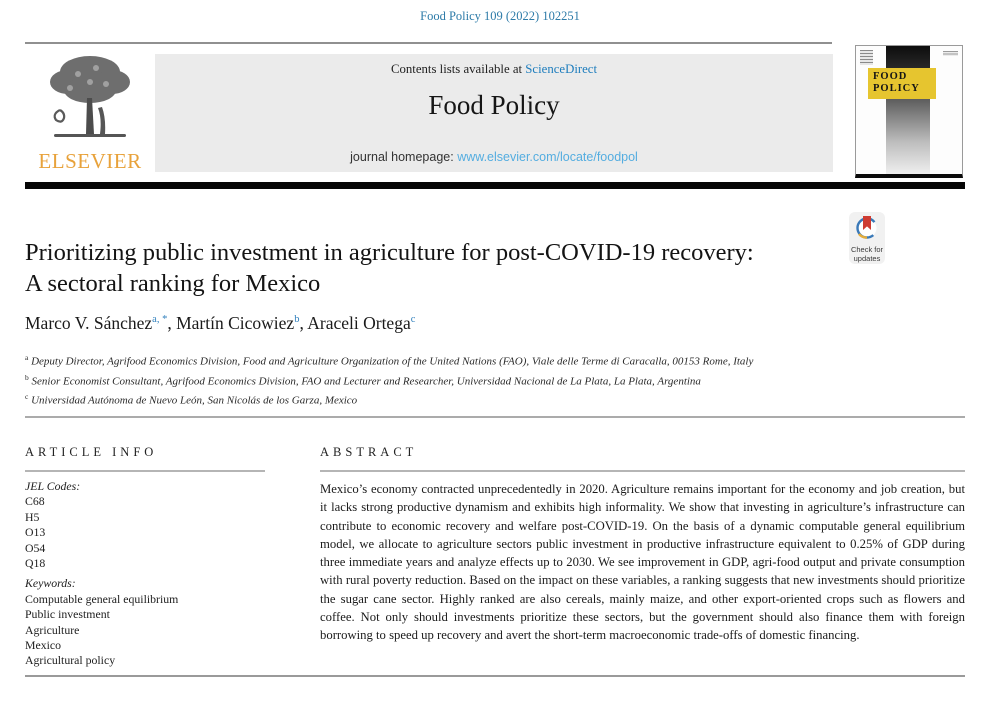  I want to click on badge-label-line2: updates, so click(867, 258).